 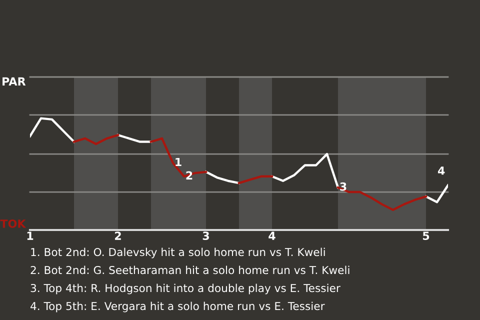 What do you see at coordinates (30, 236) in the screenshot?
I see `x-tick-label: 1` at bounding box center [30, 236].